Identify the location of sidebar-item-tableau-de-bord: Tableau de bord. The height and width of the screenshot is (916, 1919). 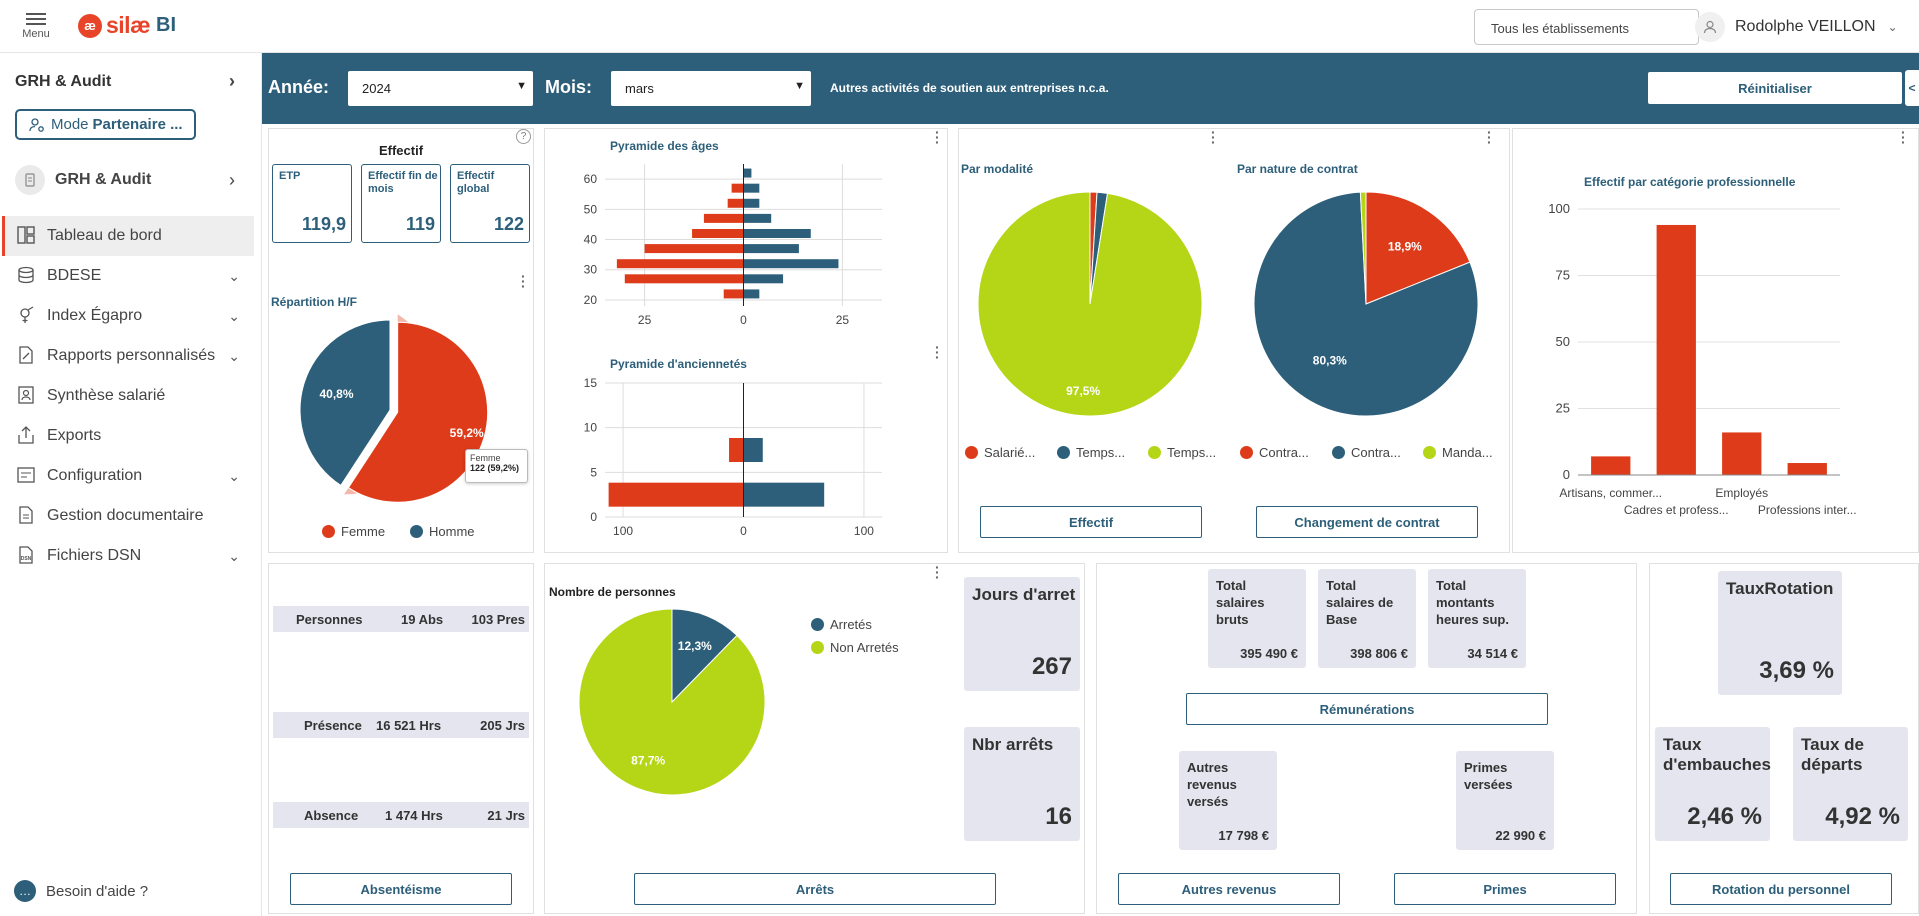
(128, 236).